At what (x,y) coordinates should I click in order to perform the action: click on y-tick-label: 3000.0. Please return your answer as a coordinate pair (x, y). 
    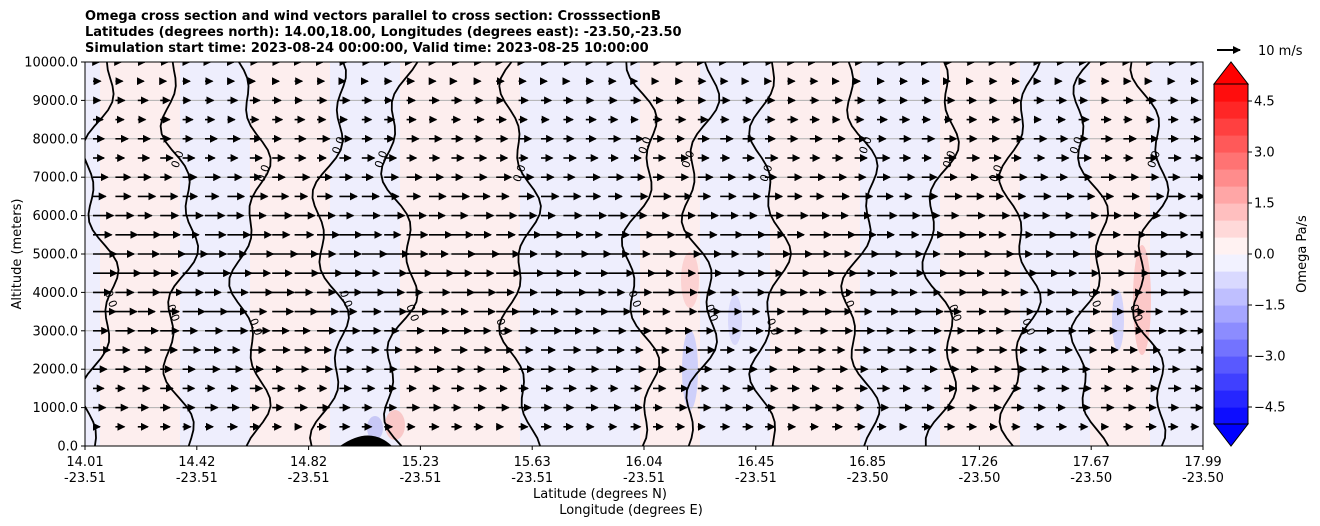
    Looking at the image, I should click on (56, 331).